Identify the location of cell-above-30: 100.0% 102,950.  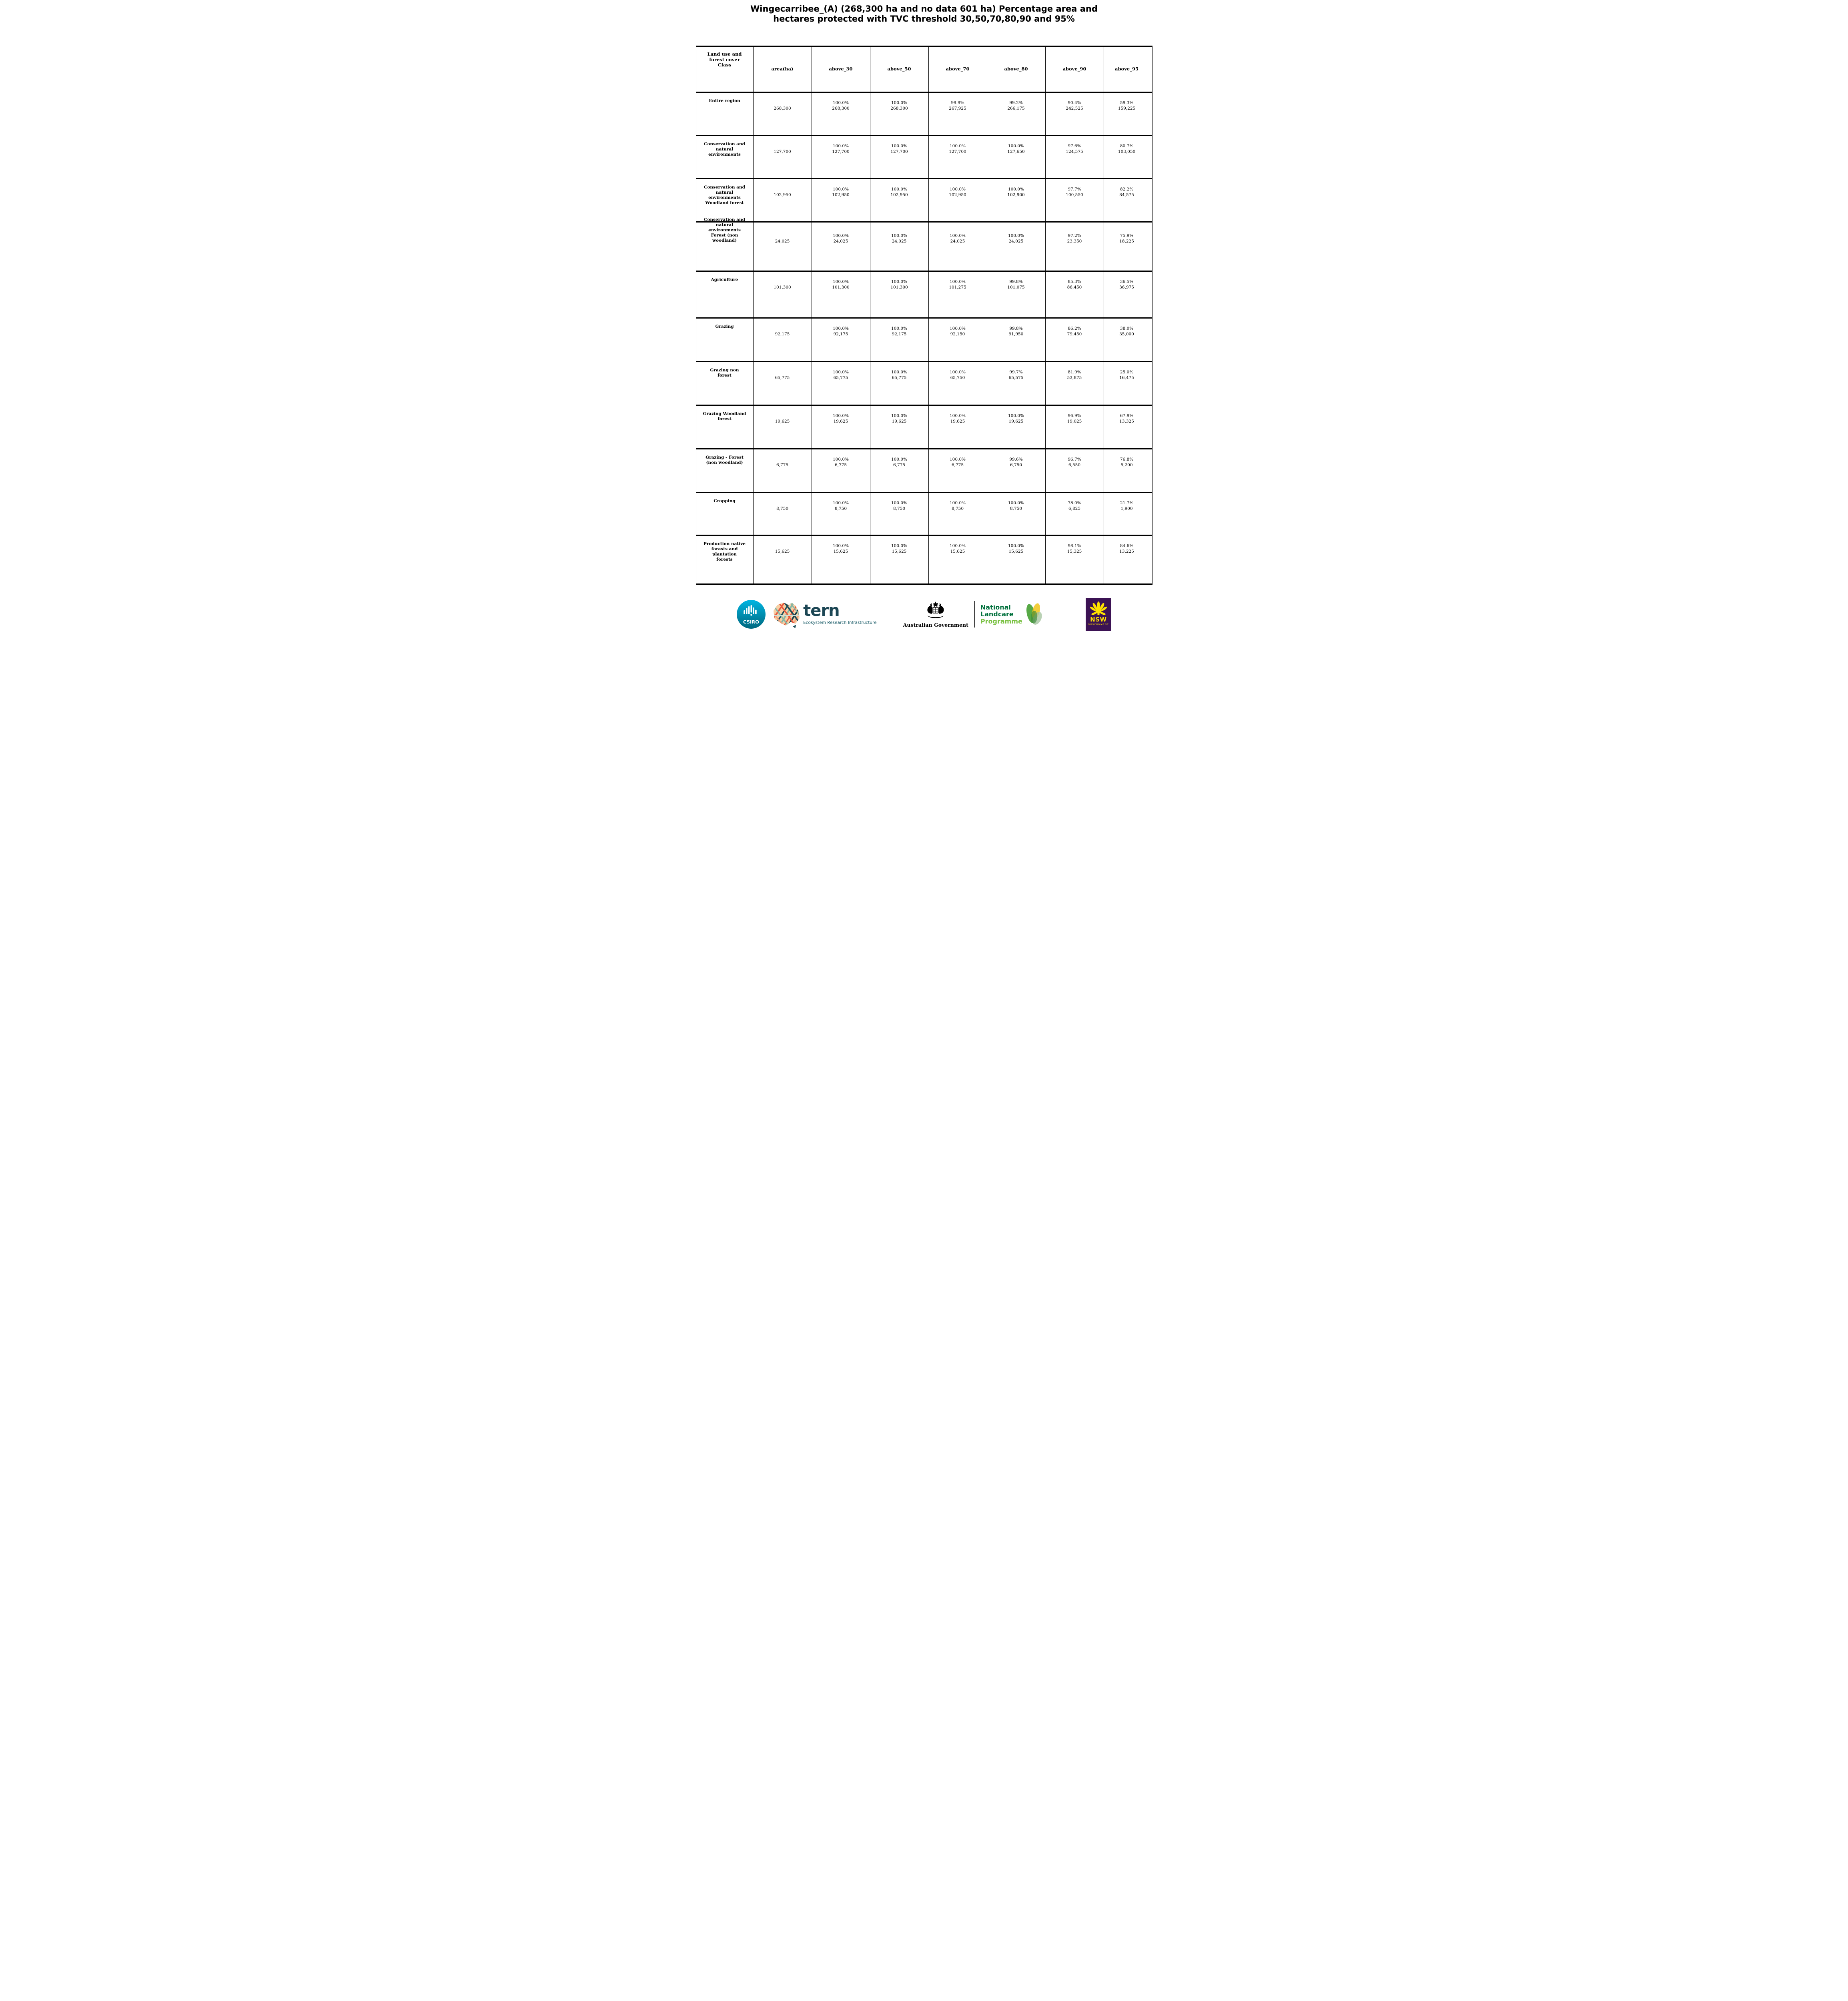
(840, 200).